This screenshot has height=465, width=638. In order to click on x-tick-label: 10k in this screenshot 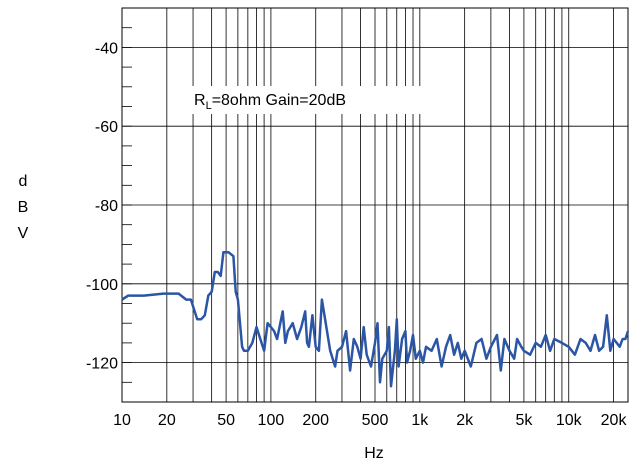, I will do `click(569, 420)`.